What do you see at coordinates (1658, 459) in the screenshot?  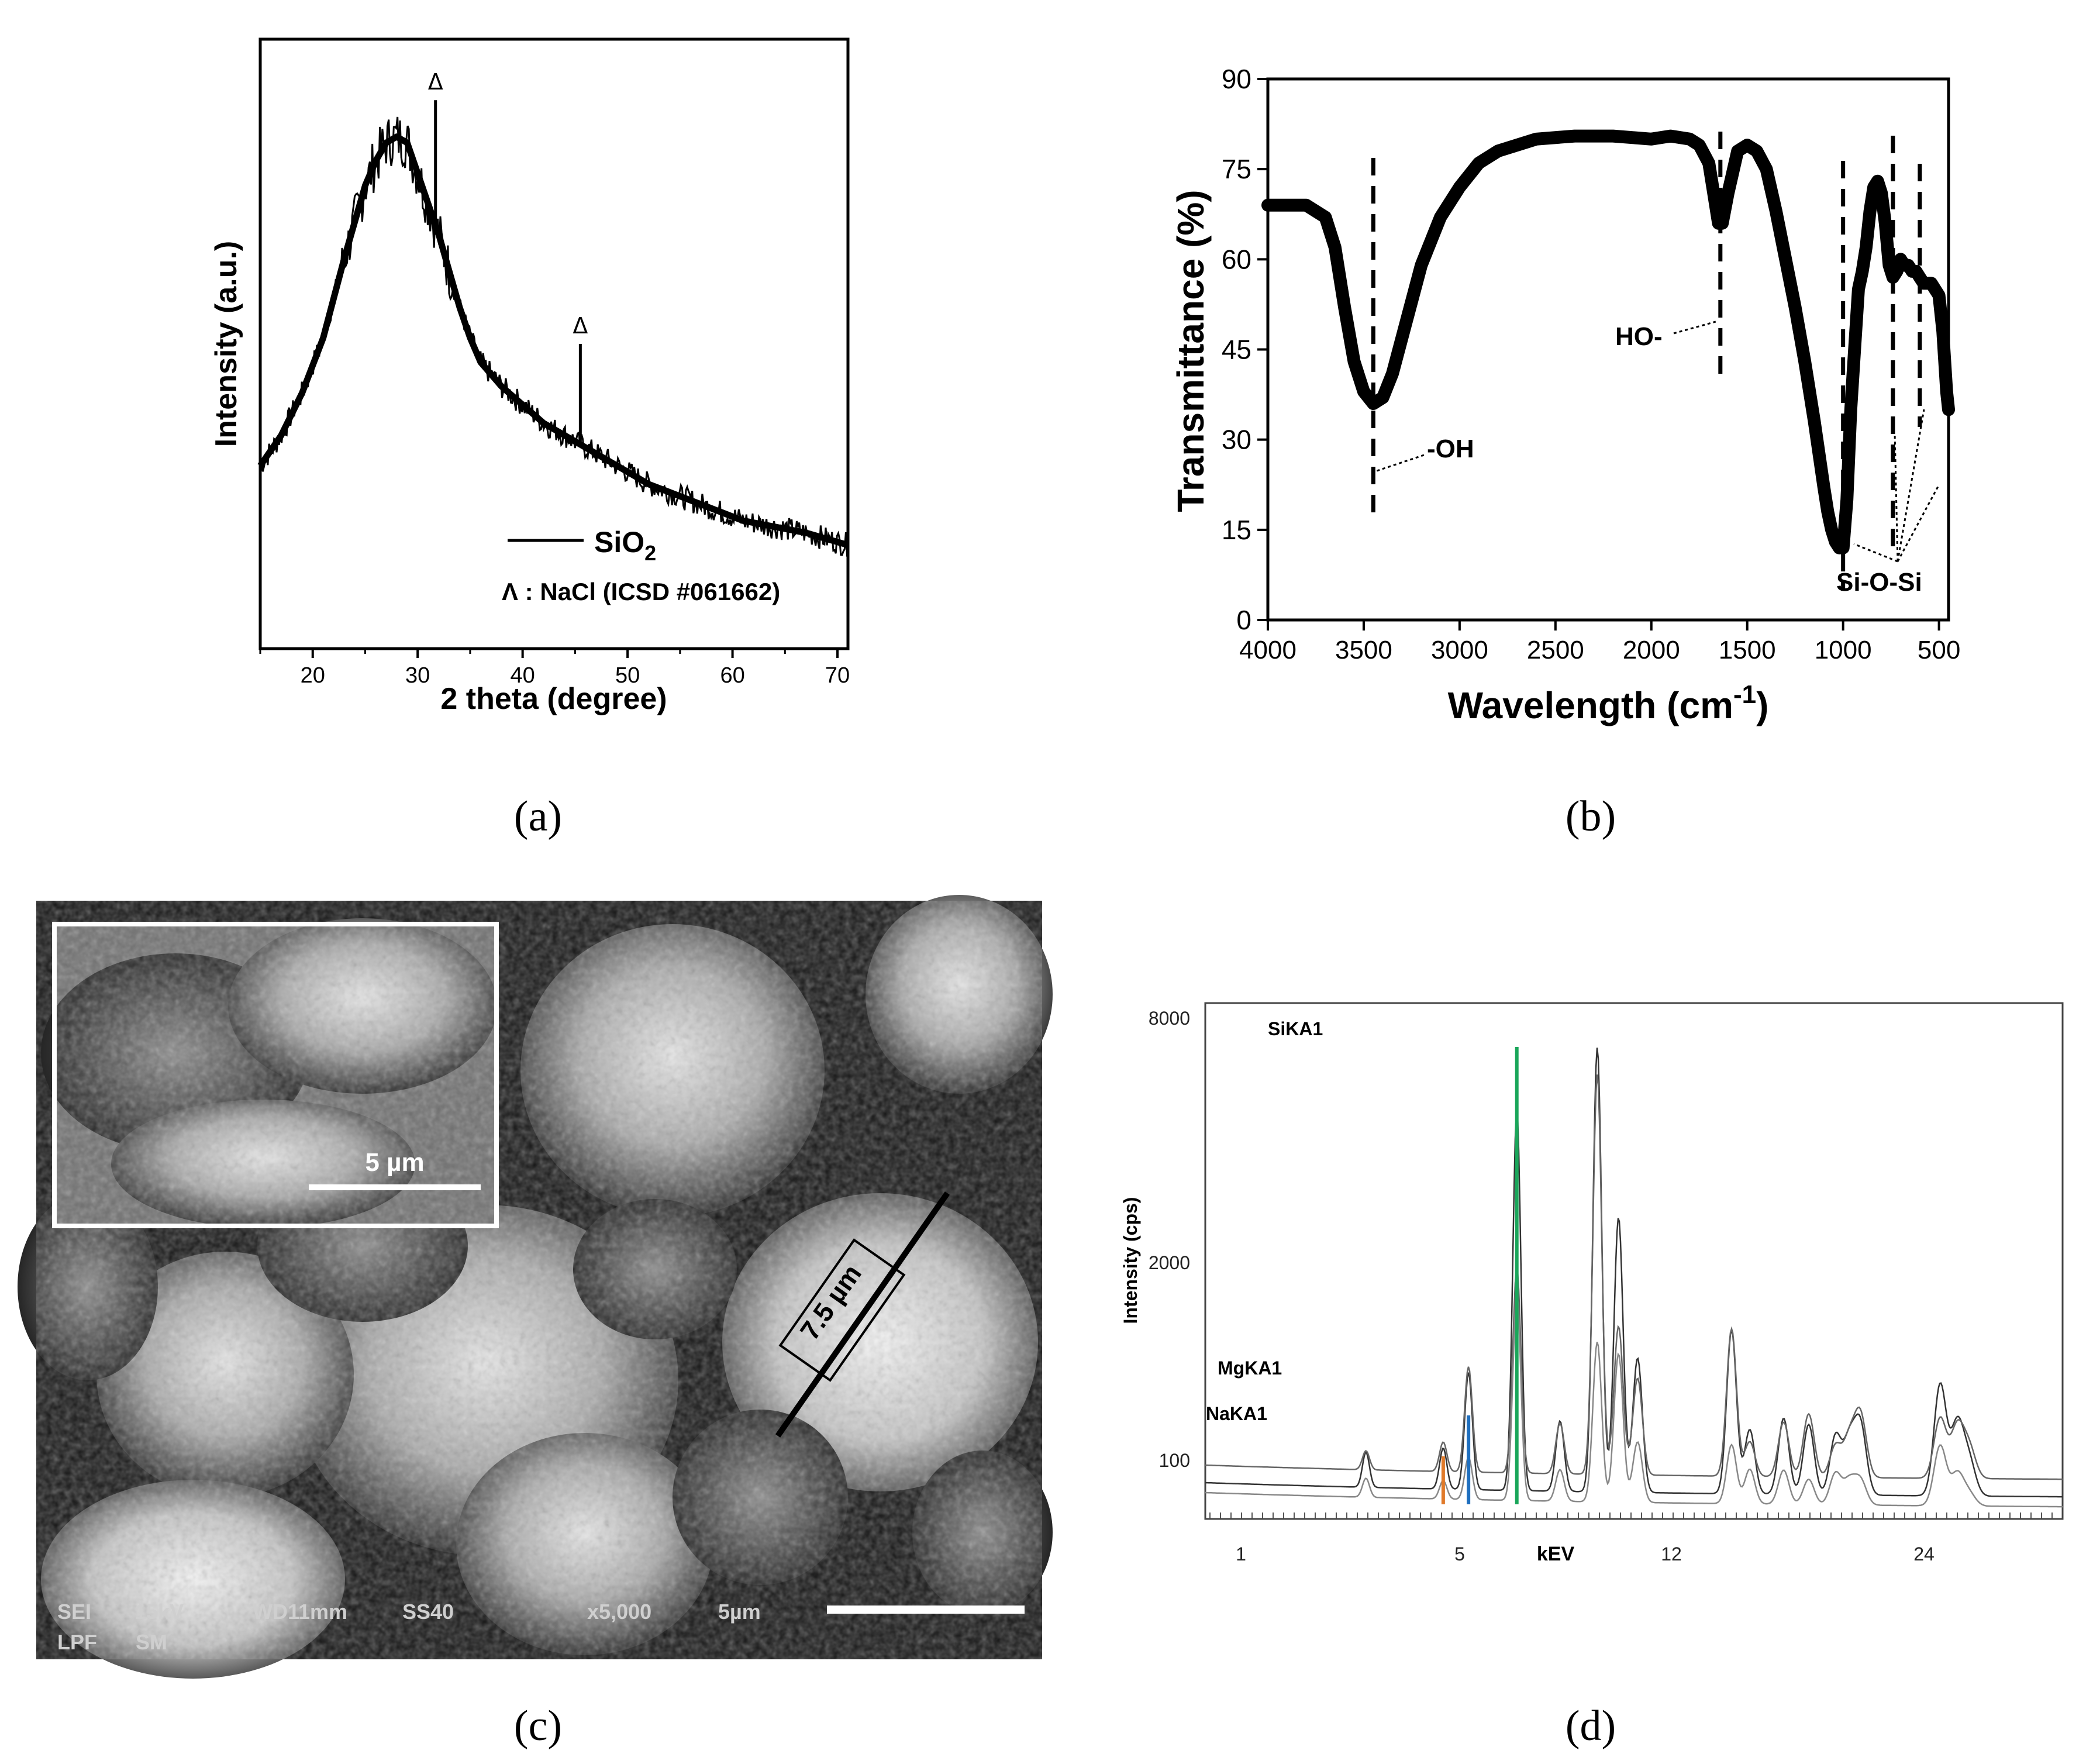 I see `ftir-annotations: -OH HO- Si-O-Si` at bounding box center [1658, 459].